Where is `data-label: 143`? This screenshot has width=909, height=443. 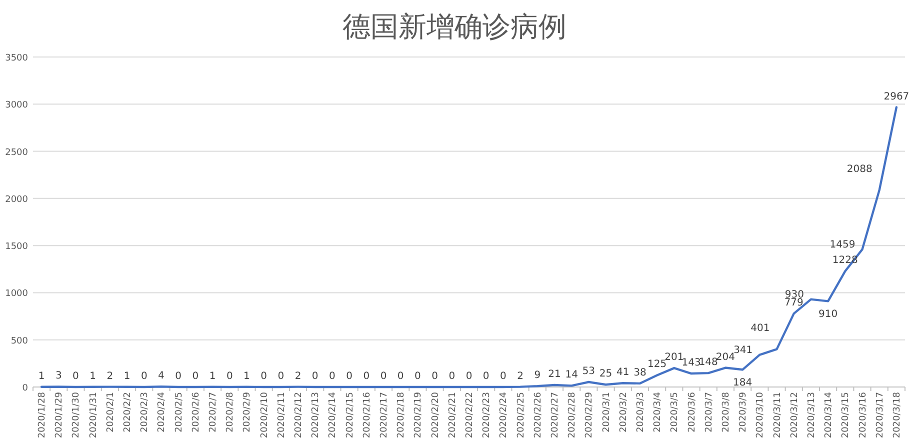 data-label: 143 is located at coordinates (691, 363).